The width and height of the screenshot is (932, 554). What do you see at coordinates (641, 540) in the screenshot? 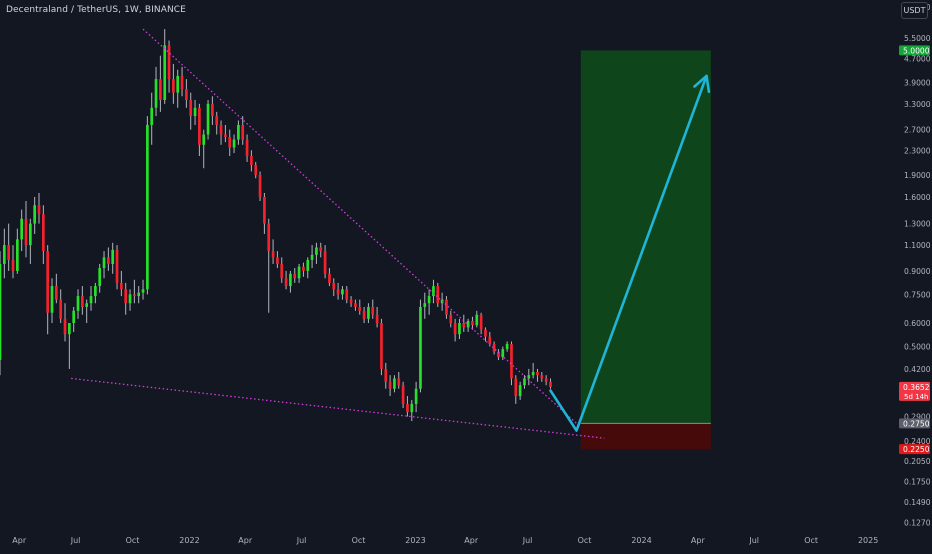
I see `time-tick-label: 2024` at bounding box center [641, 540].